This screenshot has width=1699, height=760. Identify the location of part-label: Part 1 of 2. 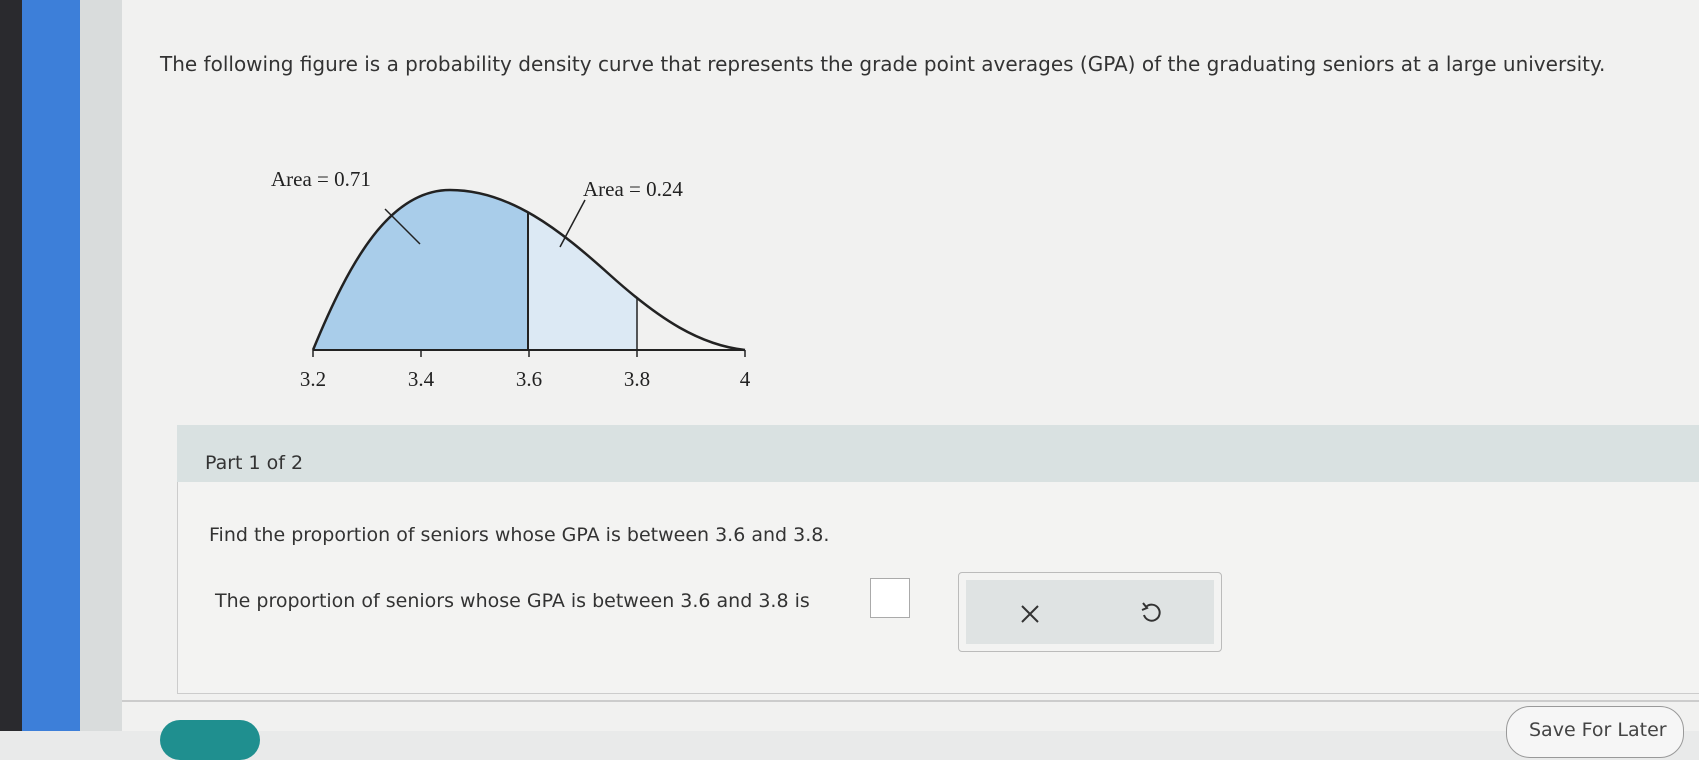
(254, 463).